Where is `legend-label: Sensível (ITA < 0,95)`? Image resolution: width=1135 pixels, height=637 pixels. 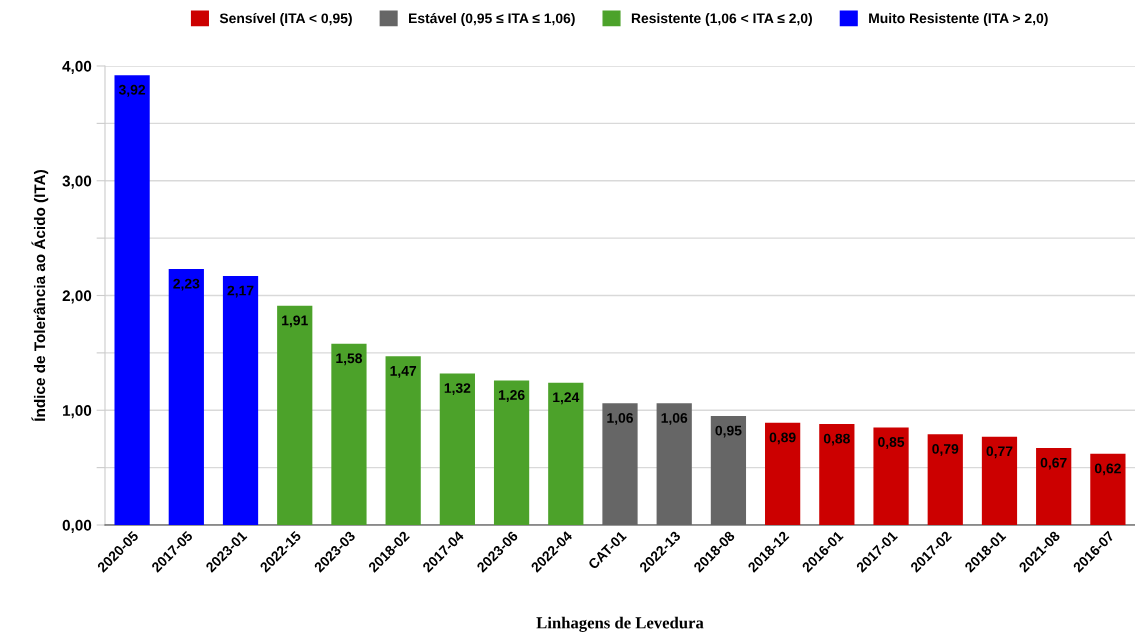
legend-label: Sensível (ITA < 0,95) is located at coordinates (285, 19).